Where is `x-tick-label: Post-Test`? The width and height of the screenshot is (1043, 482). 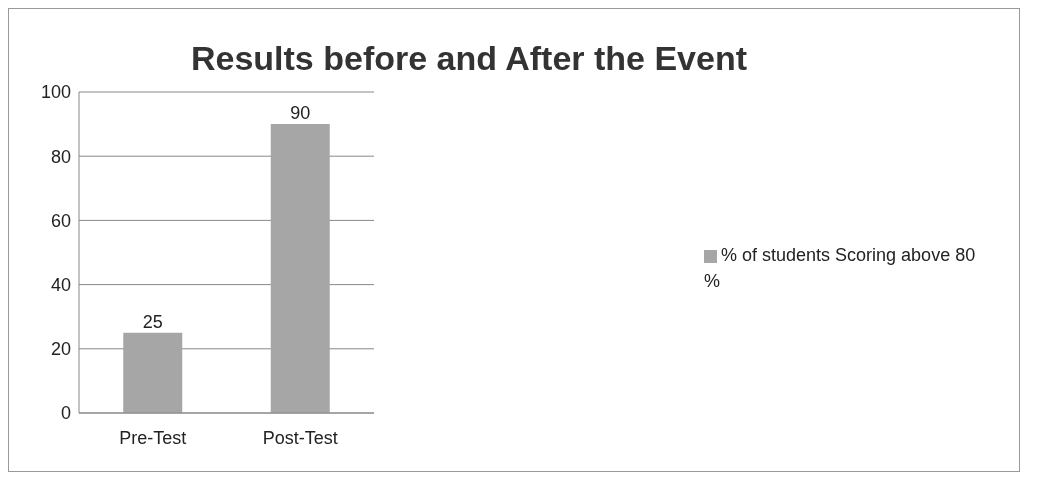
x-tick-label: Post-Test is located at coordinates (300, 437).